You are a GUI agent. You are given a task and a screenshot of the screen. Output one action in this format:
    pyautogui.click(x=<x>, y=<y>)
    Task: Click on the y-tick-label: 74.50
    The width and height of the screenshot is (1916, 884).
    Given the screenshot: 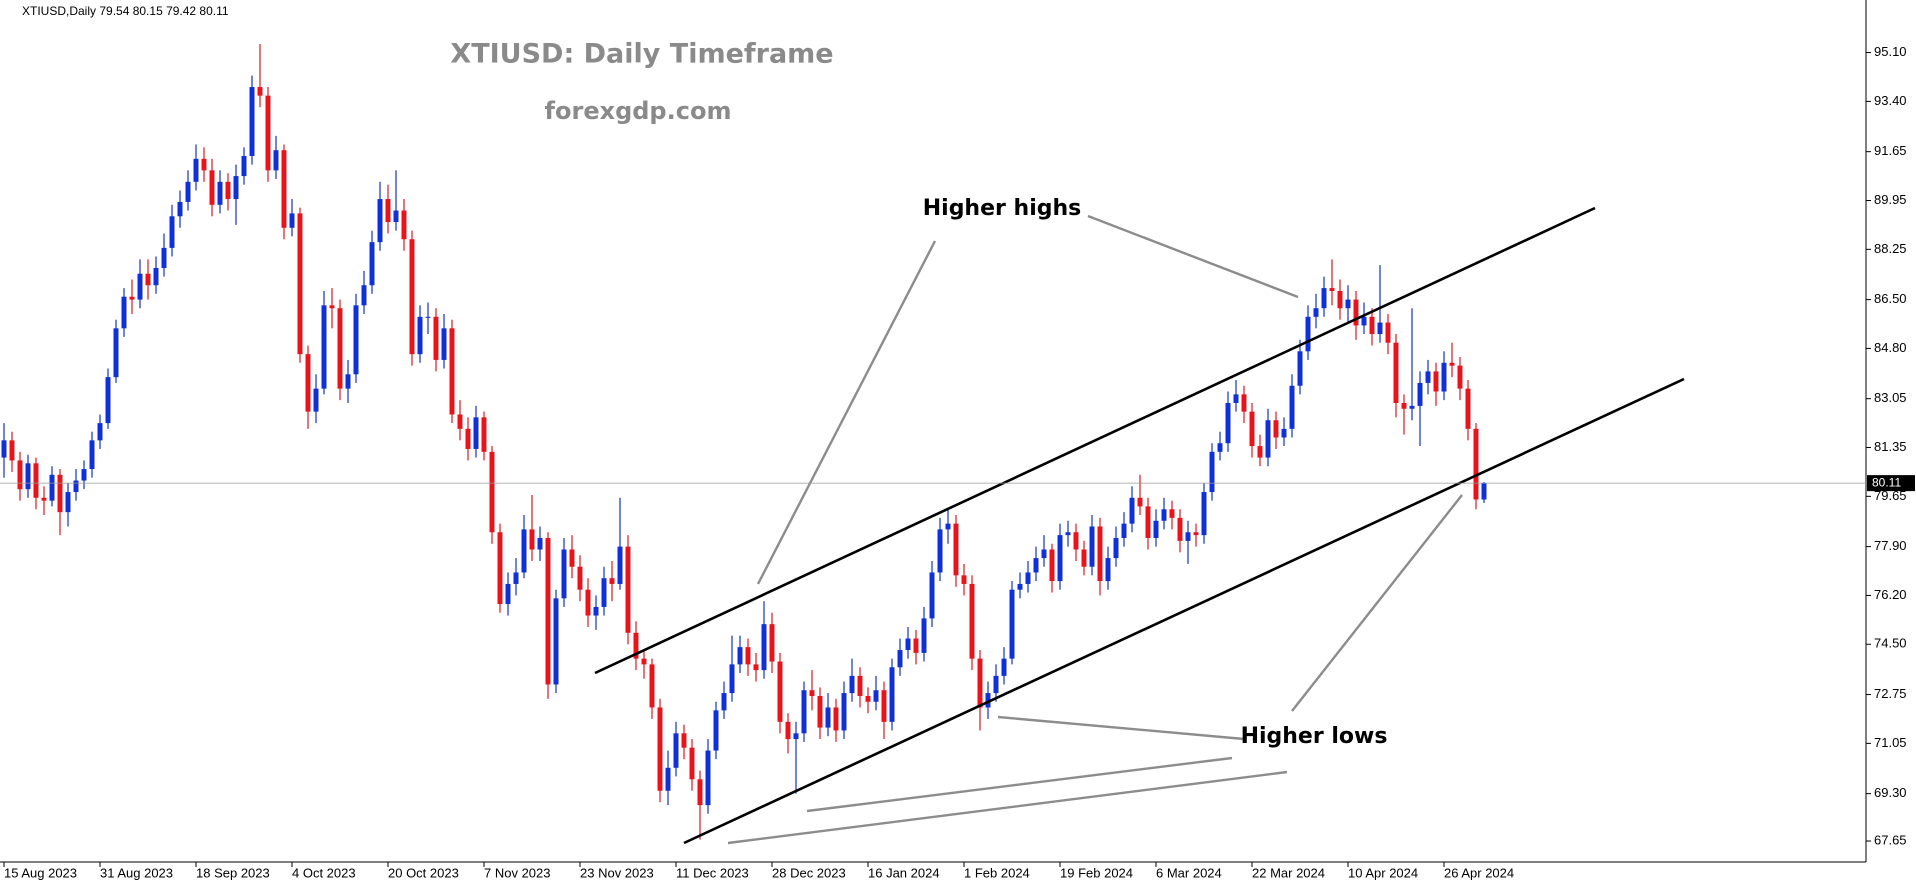 What is the action you would take?
    pyautogui.click(x=1890, y=643)
    